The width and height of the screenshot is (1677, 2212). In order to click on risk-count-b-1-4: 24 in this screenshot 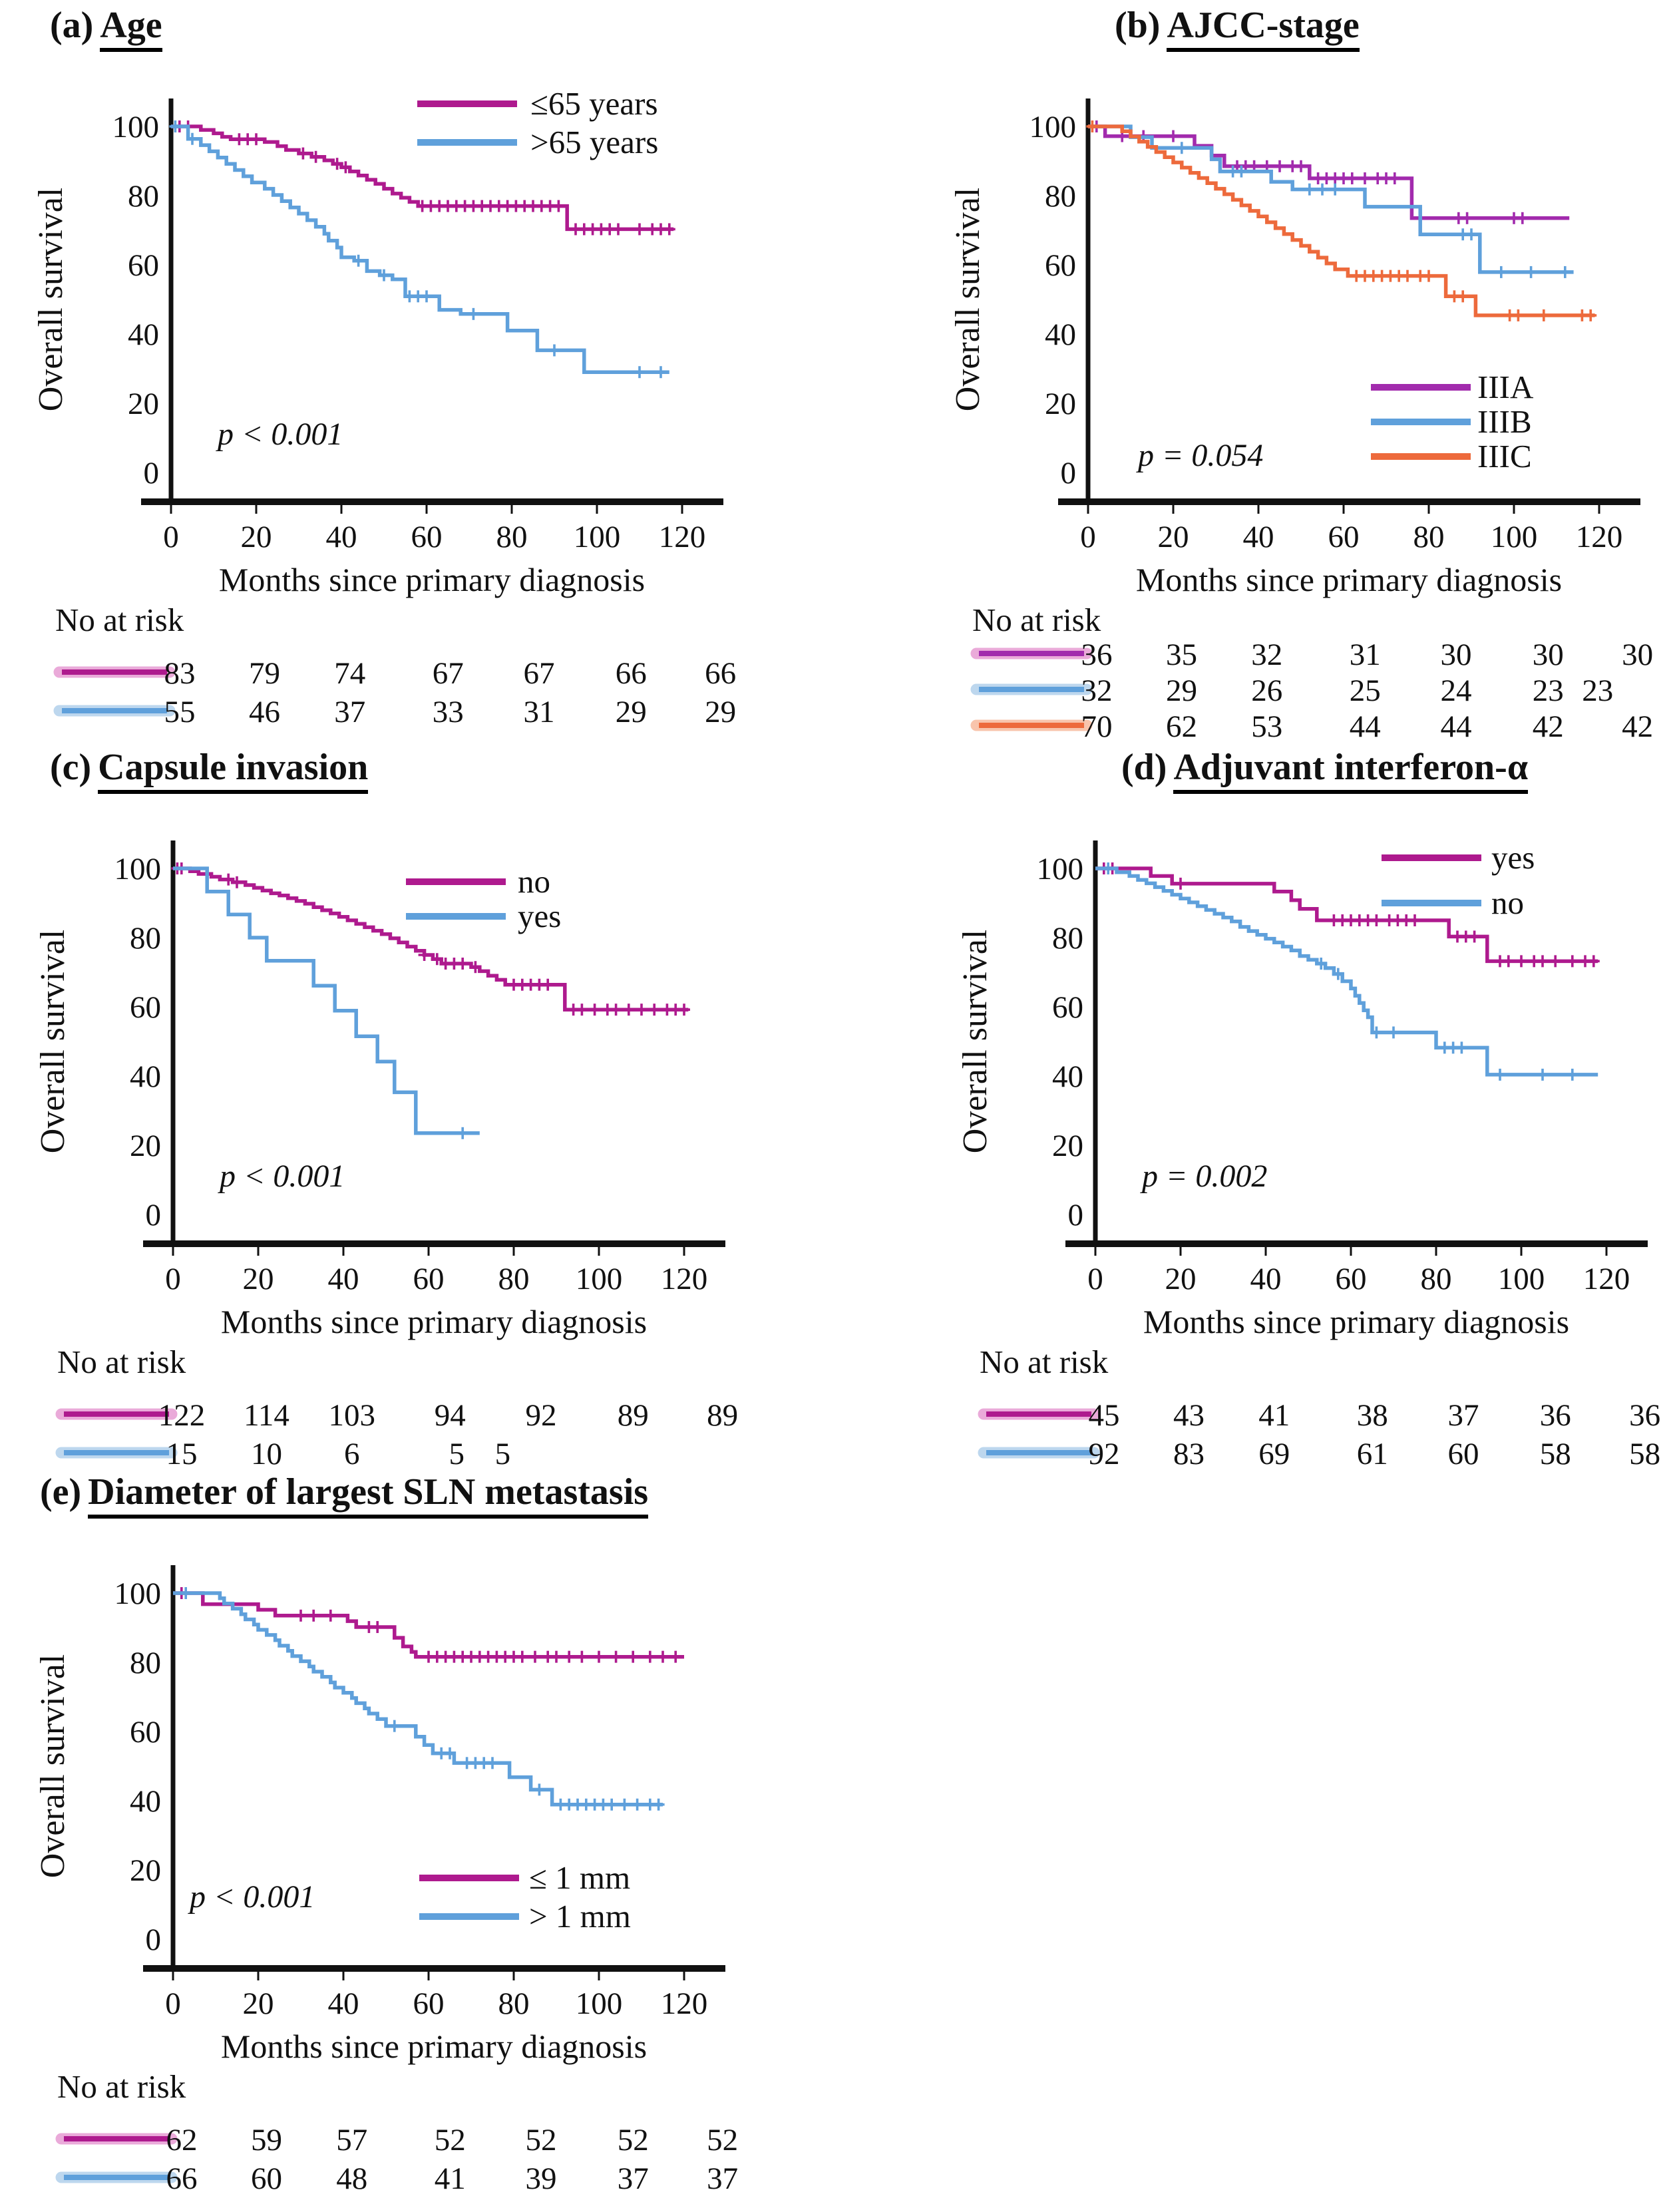, I will do `click(1455, 690)`.